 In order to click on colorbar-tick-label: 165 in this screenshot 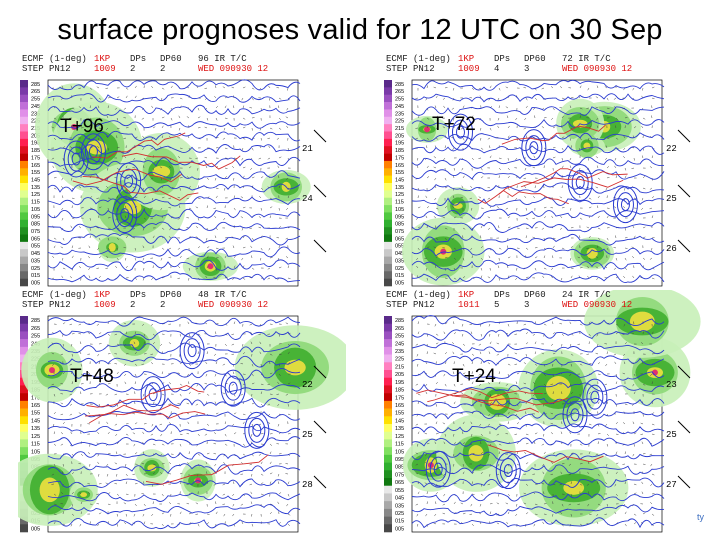, I will do `click(399, 166)`.